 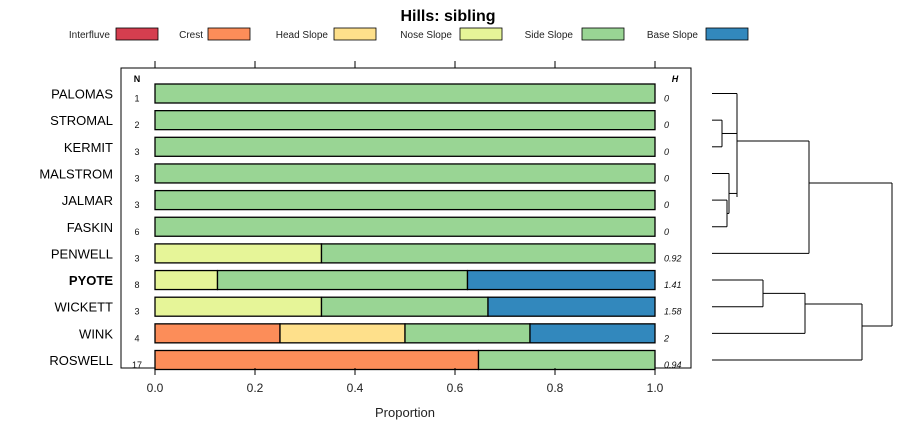 What do you see at coordinates (191, 35) in the screenshot?
I see `legend-label: Crest` at bounding box center [191, 35].